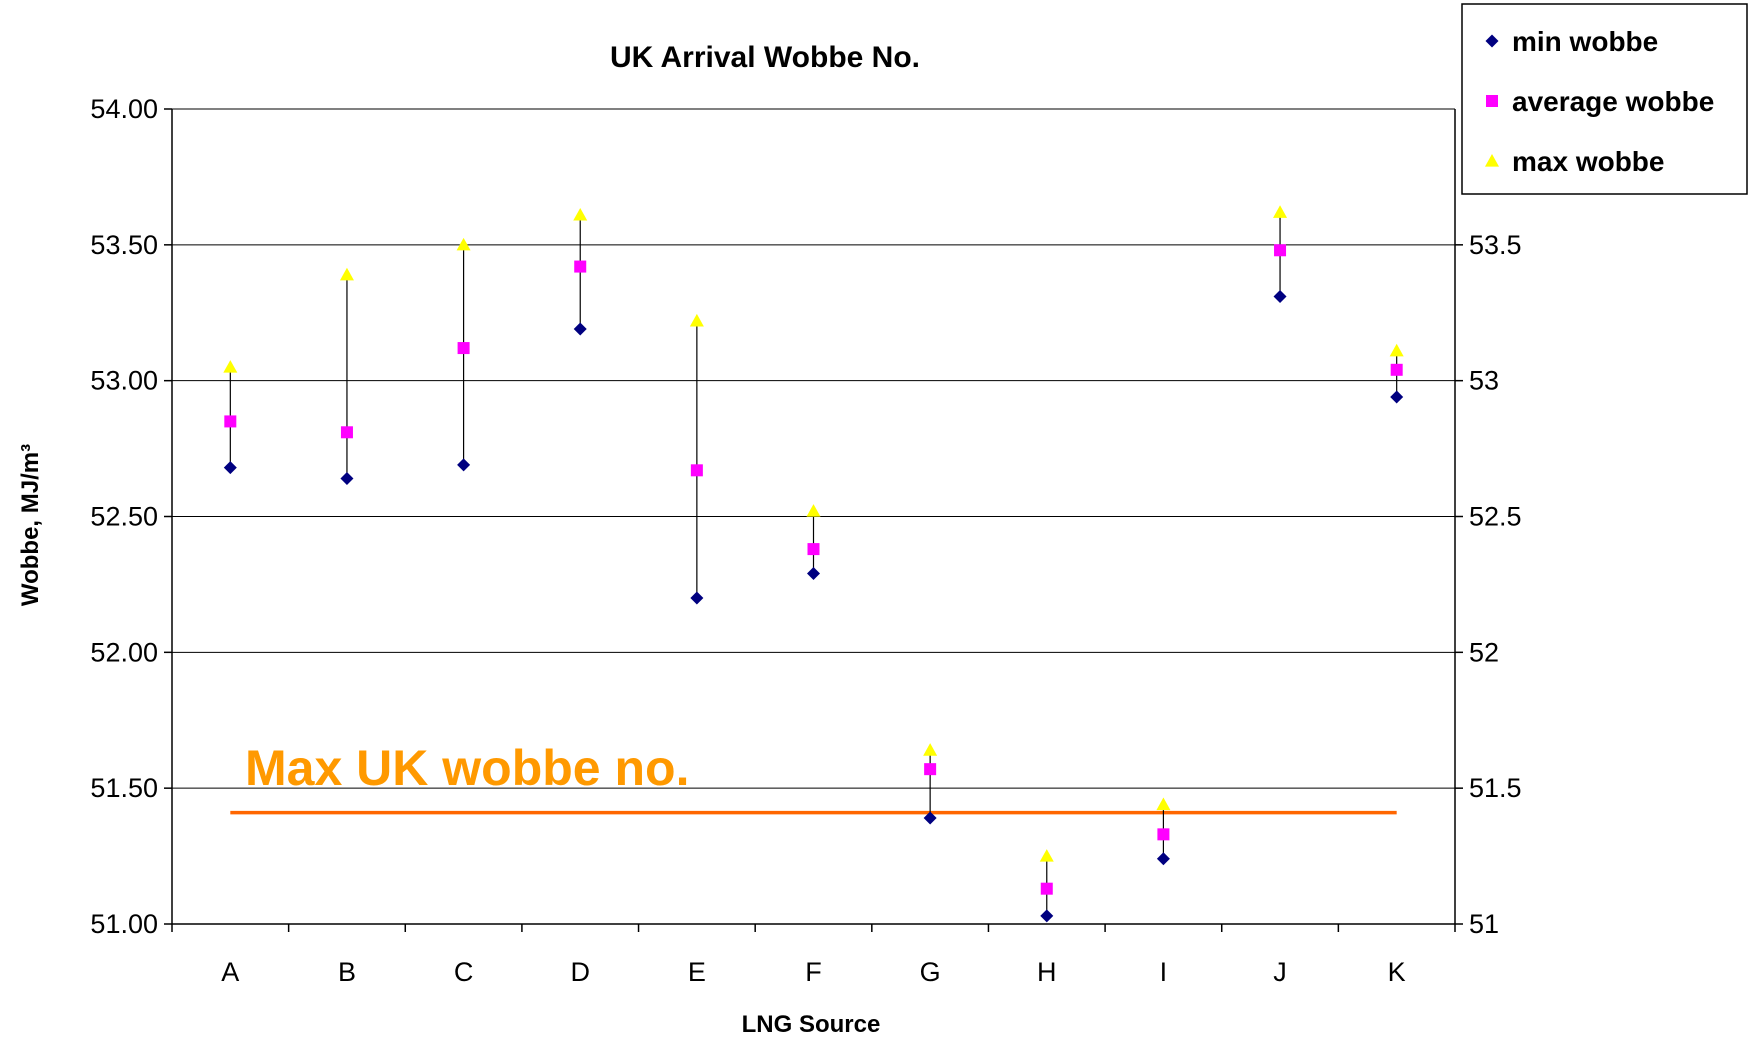 The height and width of the screenshot is (1039, 1749). I want to click on x-tick-label: H, so click(1047, 972).